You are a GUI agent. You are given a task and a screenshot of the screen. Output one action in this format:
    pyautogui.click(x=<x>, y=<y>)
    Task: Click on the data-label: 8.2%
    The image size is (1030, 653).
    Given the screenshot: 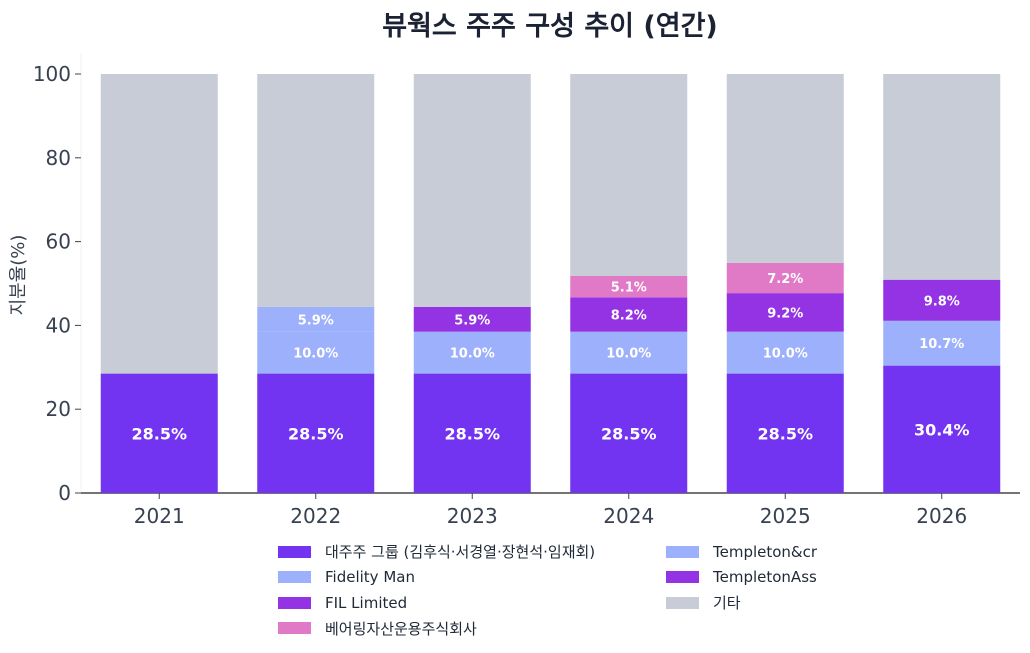 What is the action you would take?
    pyautogui.click(x=629, y=316)
    